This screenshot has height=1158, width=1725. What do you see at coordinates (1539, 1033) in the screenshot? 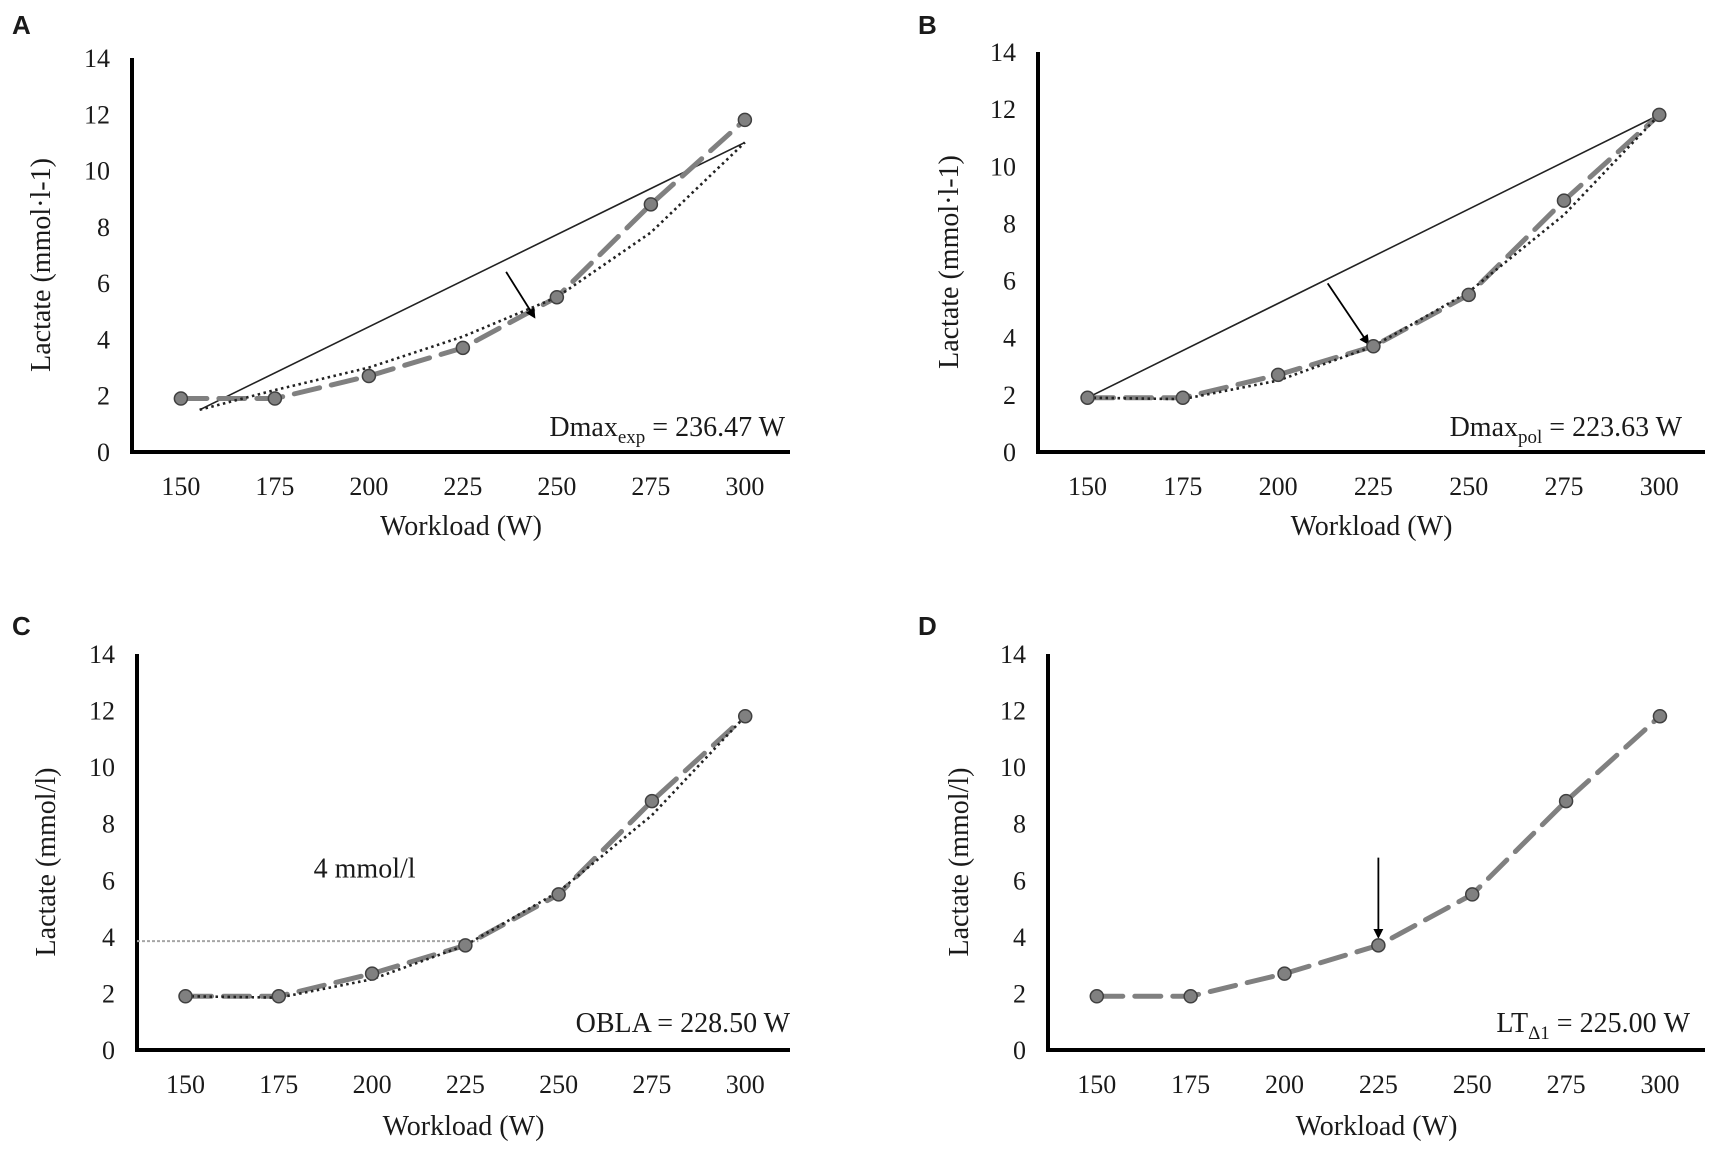
I see `annotation-subscript: Δ1` at bounding box center [1539, 1033].